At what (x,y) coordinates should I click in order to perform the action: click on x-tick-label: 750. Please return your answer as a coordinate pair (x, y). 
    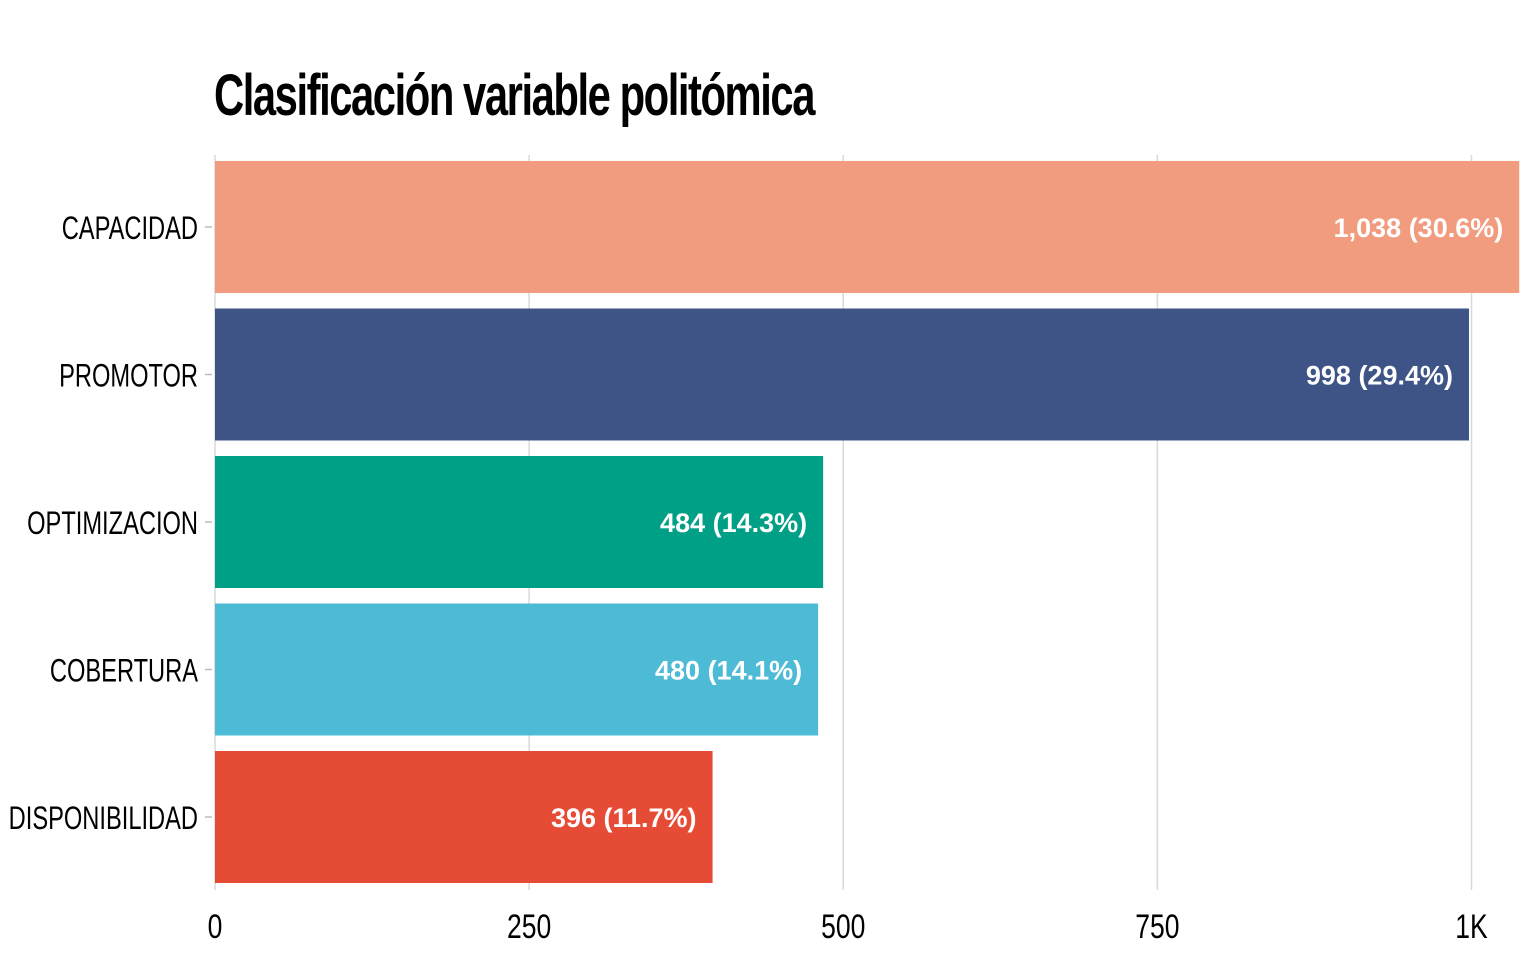
    Looking at the image, I should click on (1157, 927).